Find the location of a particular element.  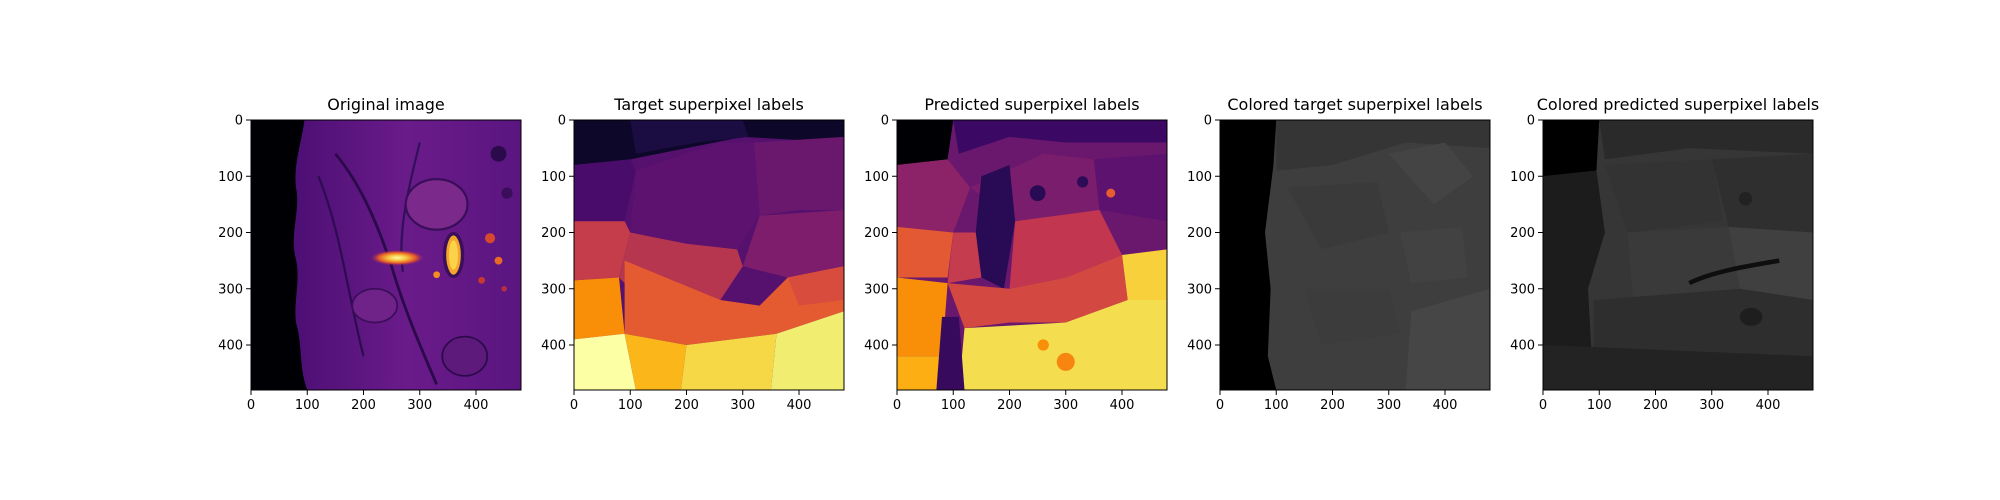

image-colored-target-labels is located at coordinates (1355, 255).